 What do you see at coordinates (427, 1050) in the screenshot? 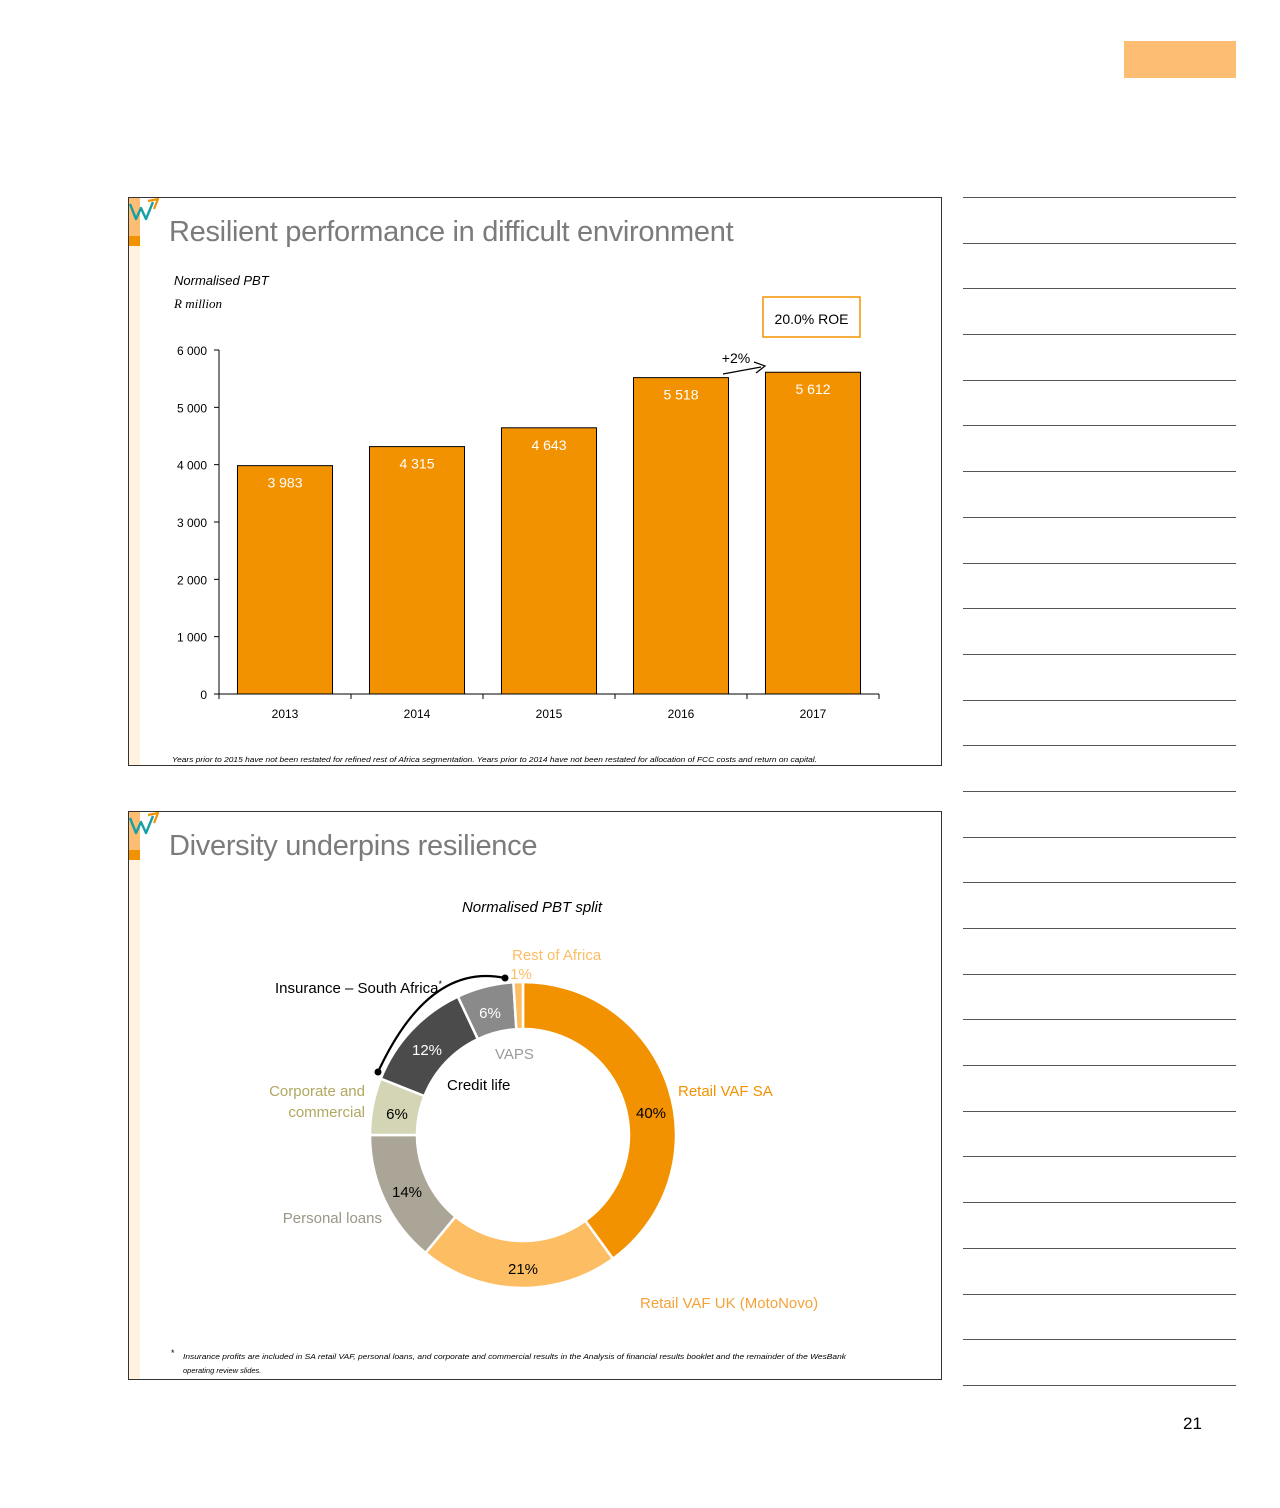
I see `donut-pct-label: 12%` at bounding box center [427, 1050].